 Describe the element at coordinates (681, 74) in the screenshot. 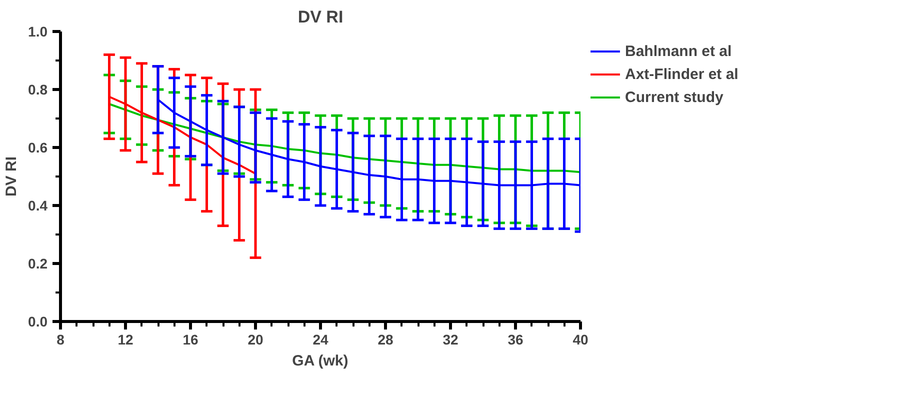

I see `legend-label: Axt-Flinder et al` at that location.